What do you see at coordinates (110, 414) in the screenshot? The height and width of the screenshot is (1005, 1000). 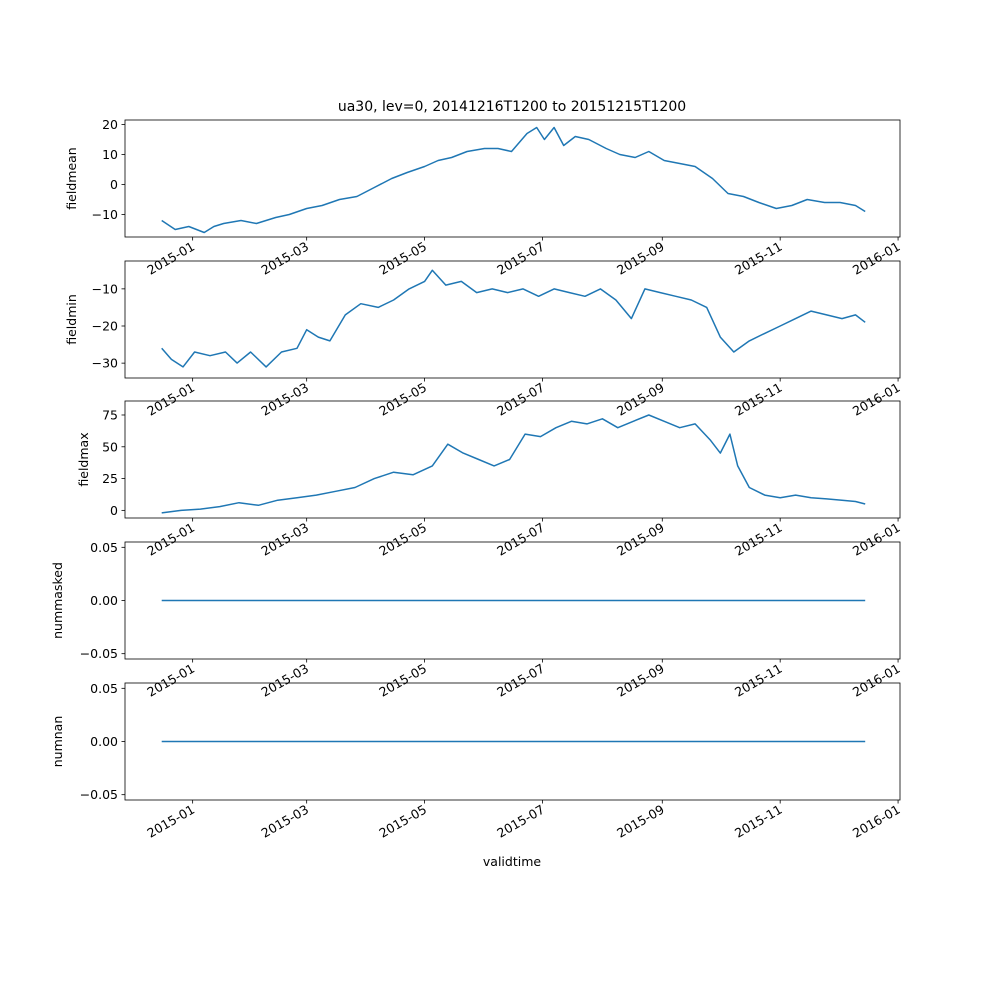 I see `y-tick-label: 75` at bounding box center [110, 414].